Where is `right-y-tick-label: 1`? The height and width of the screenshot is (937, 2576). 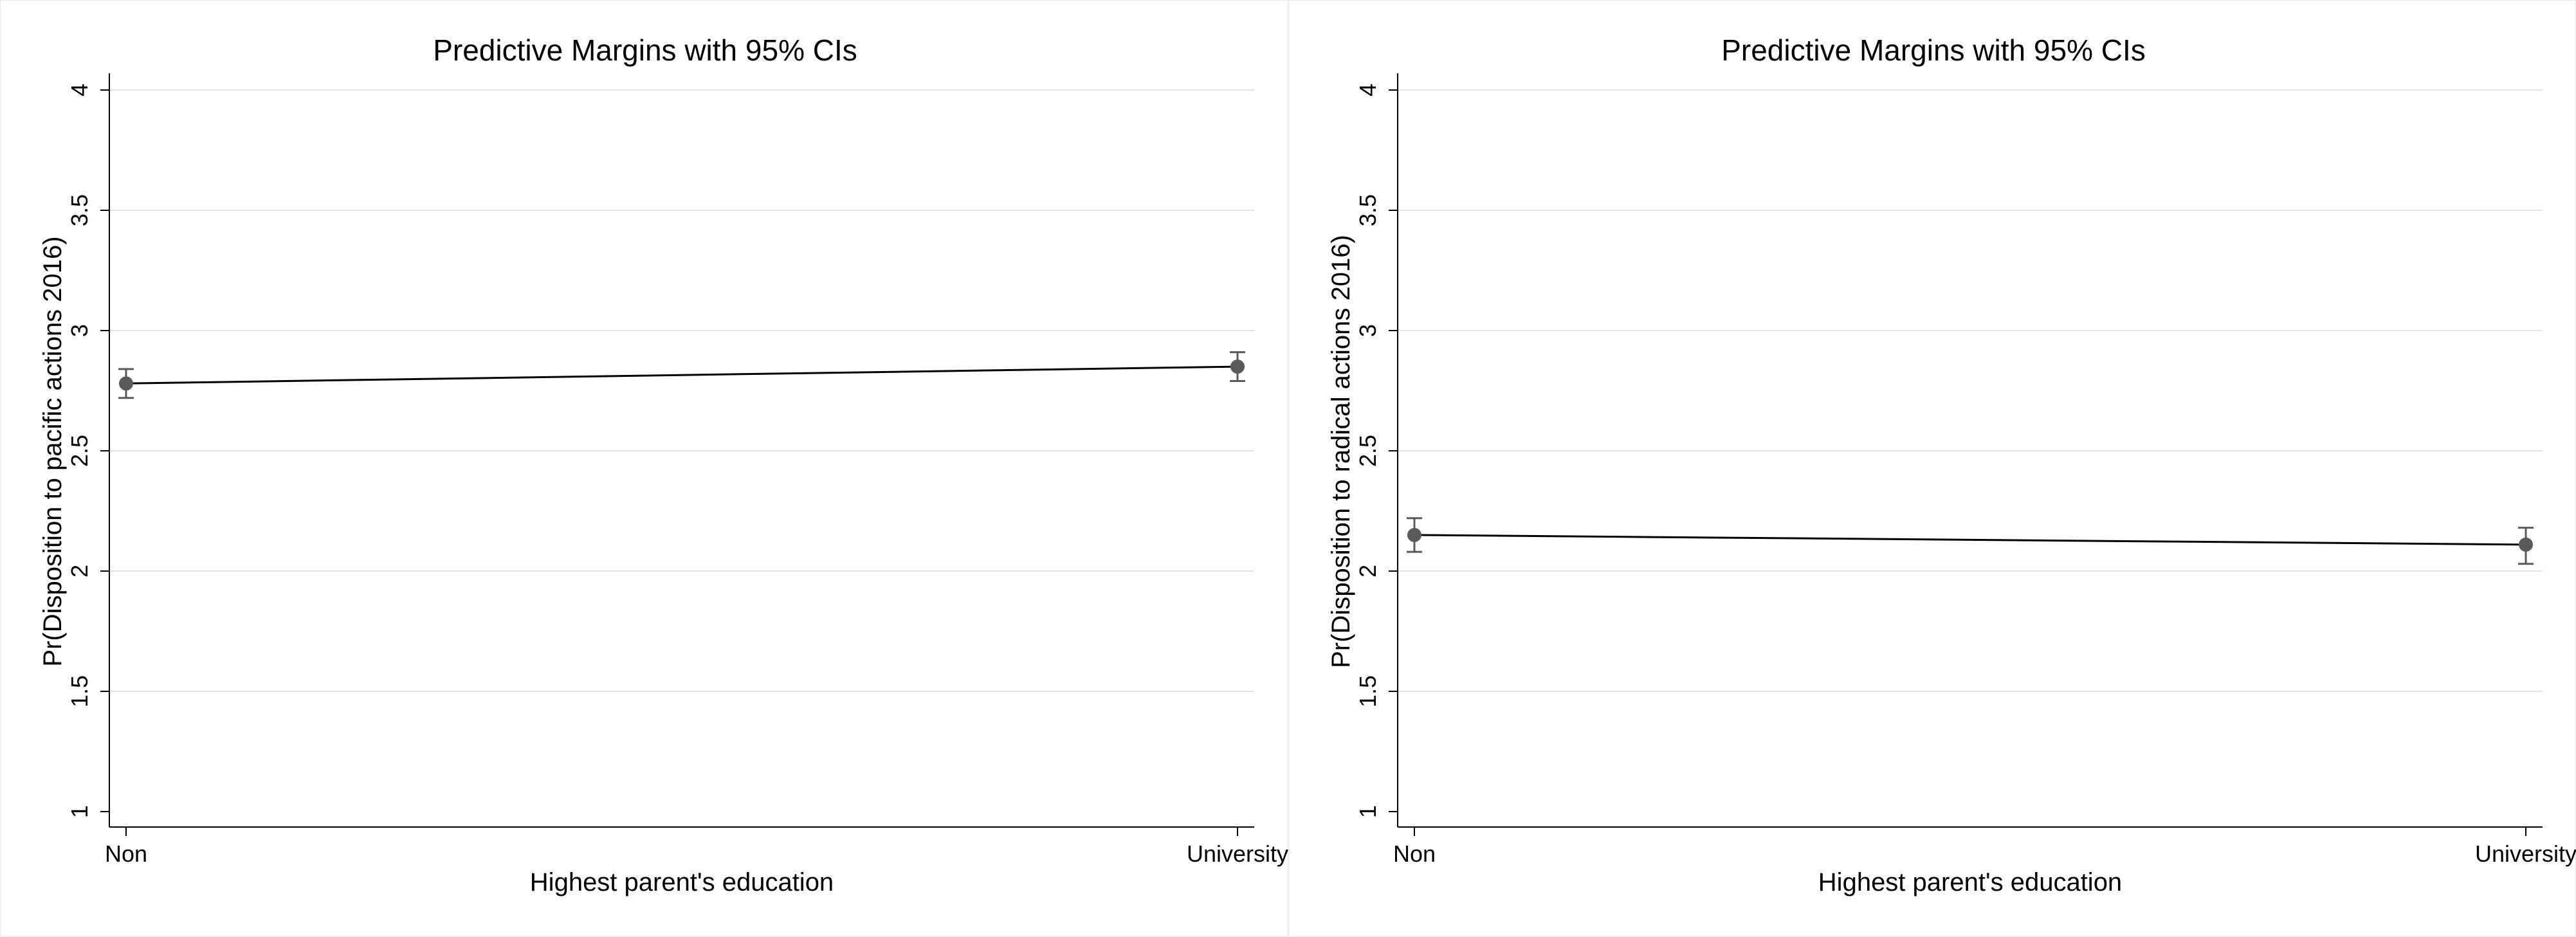
right-y-tick-label: 1 is located at coordinates (1368, 811).